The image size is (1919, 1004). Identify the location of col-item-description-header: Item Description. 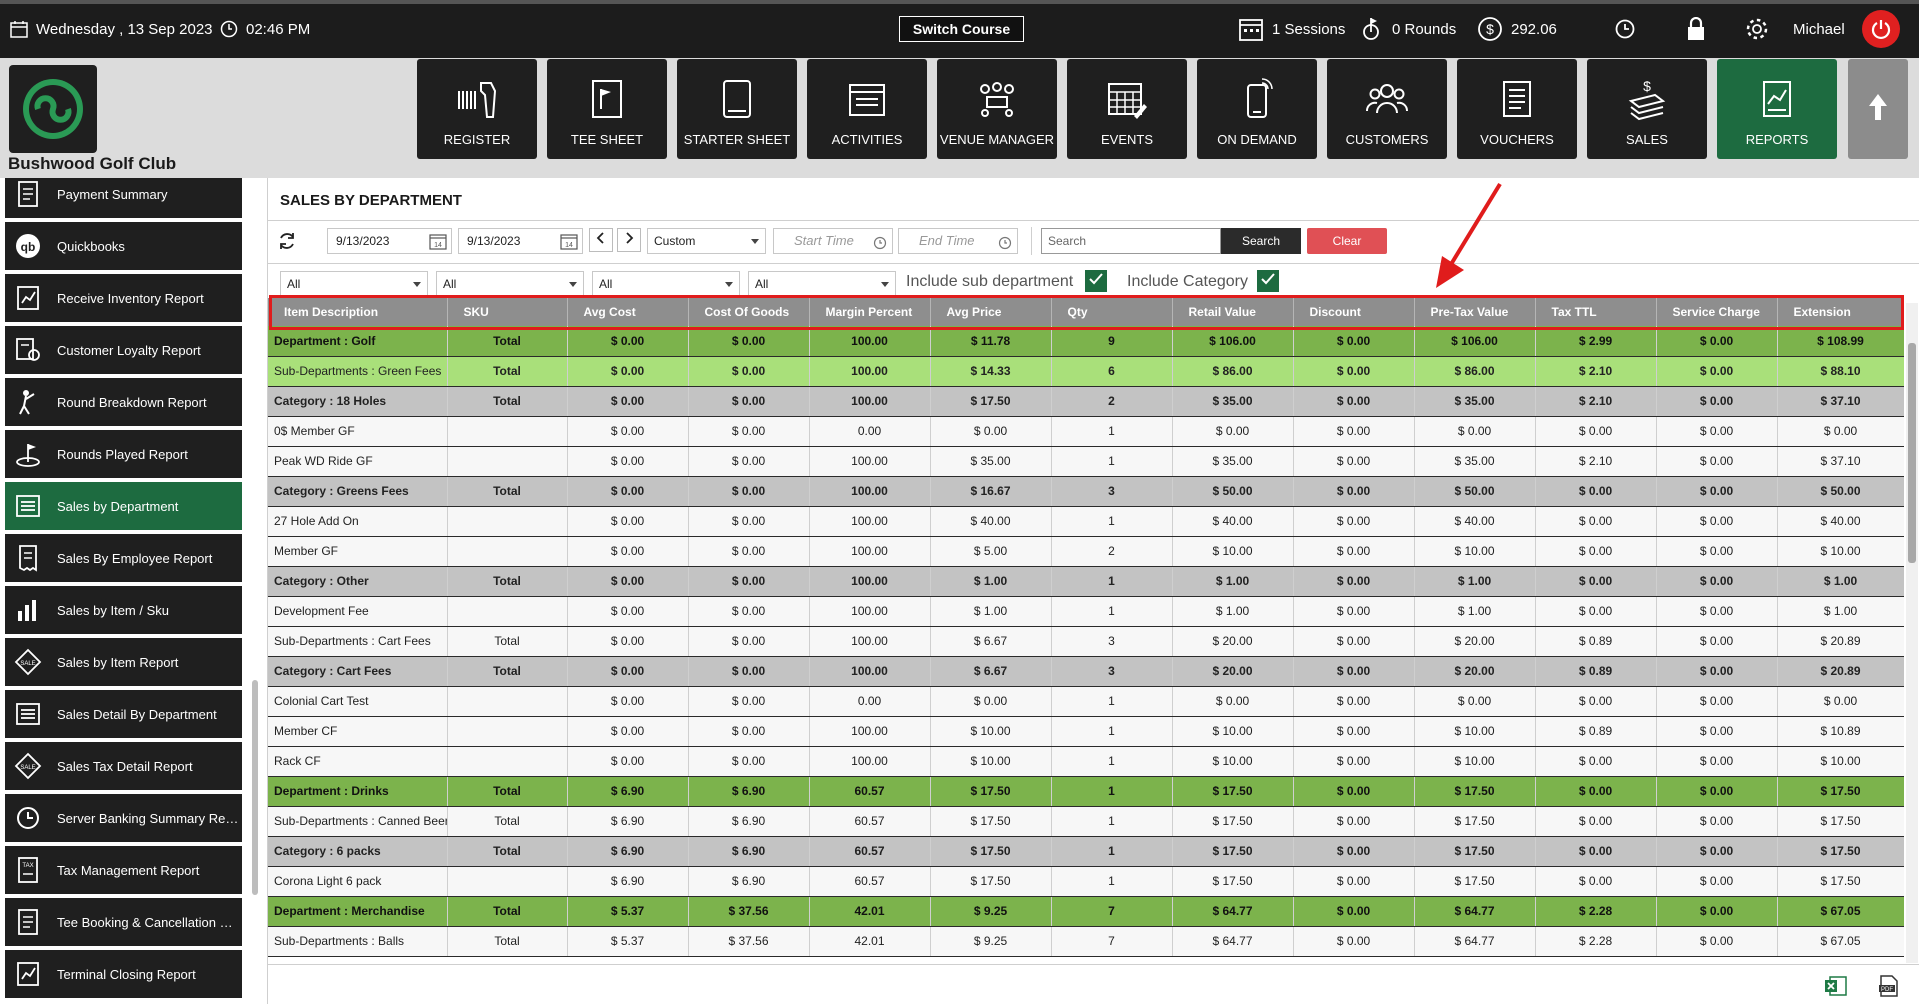
(358, 312).